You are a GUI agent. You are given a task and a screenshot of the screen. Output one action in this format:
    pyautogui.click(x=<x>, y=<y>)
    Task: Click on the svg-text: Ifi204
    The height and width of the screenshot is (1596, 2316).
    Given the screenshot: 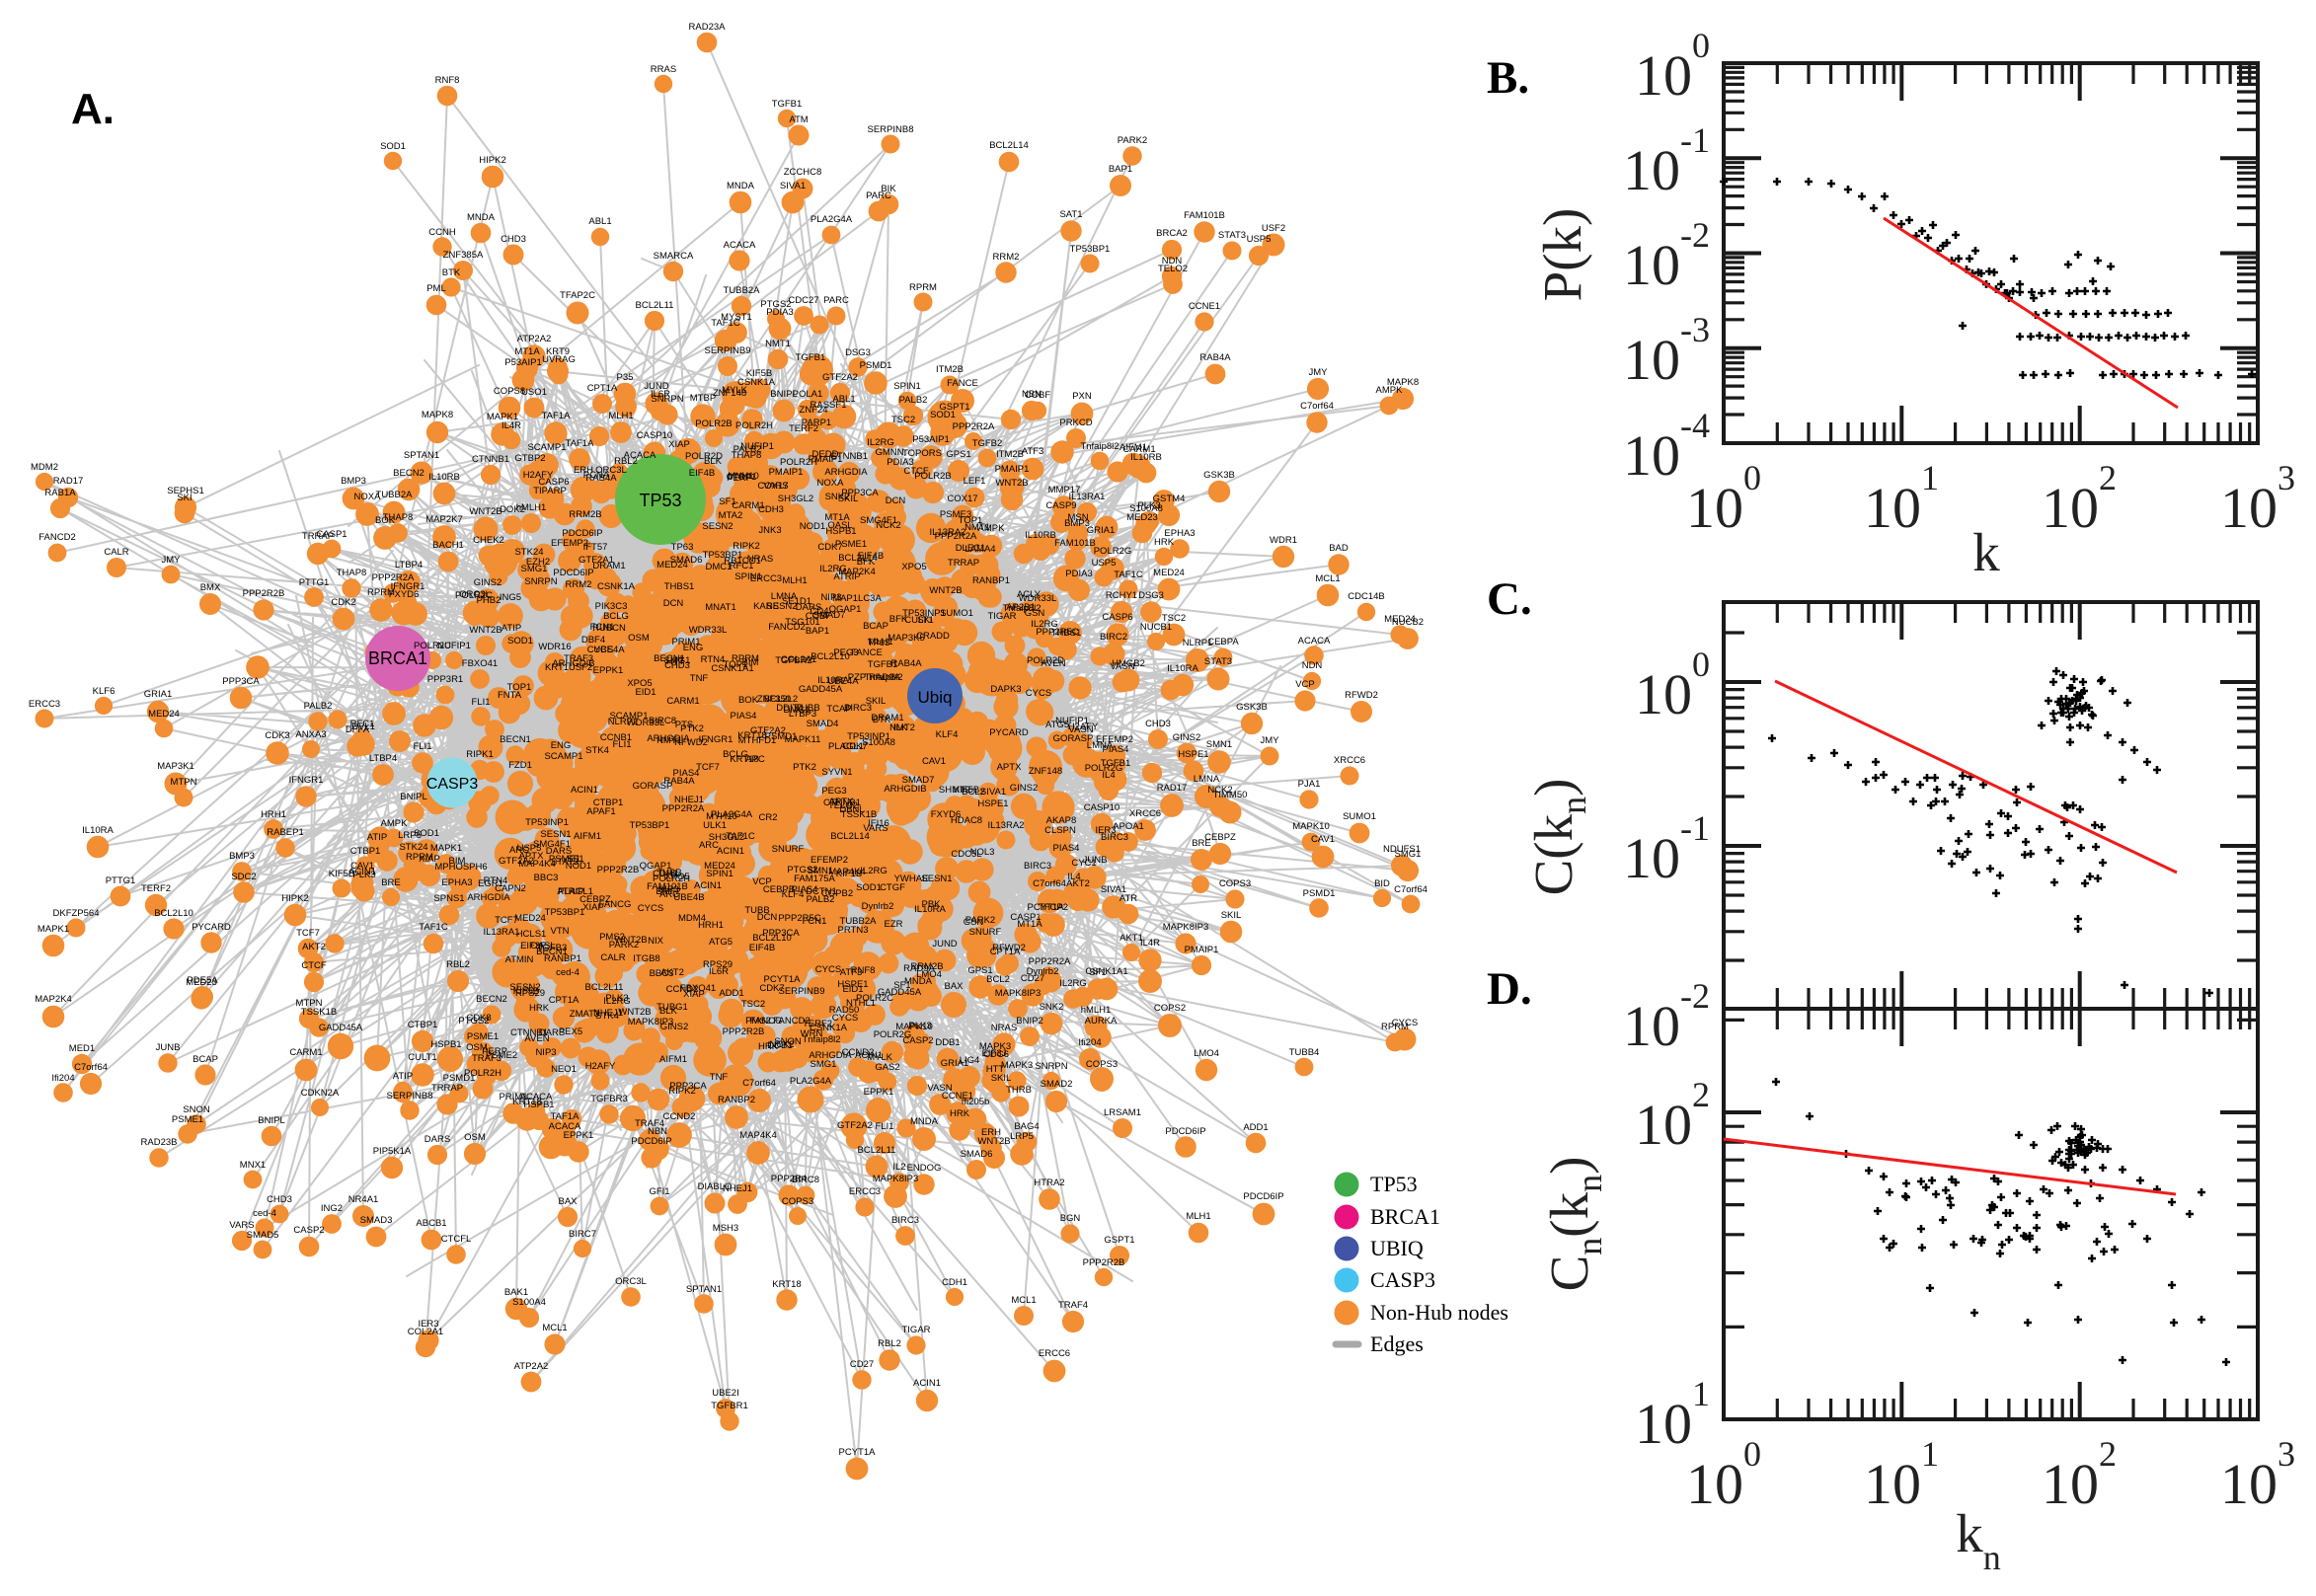 What is the action you would take?
    pyautogui.click(x=62, y=1078)
    